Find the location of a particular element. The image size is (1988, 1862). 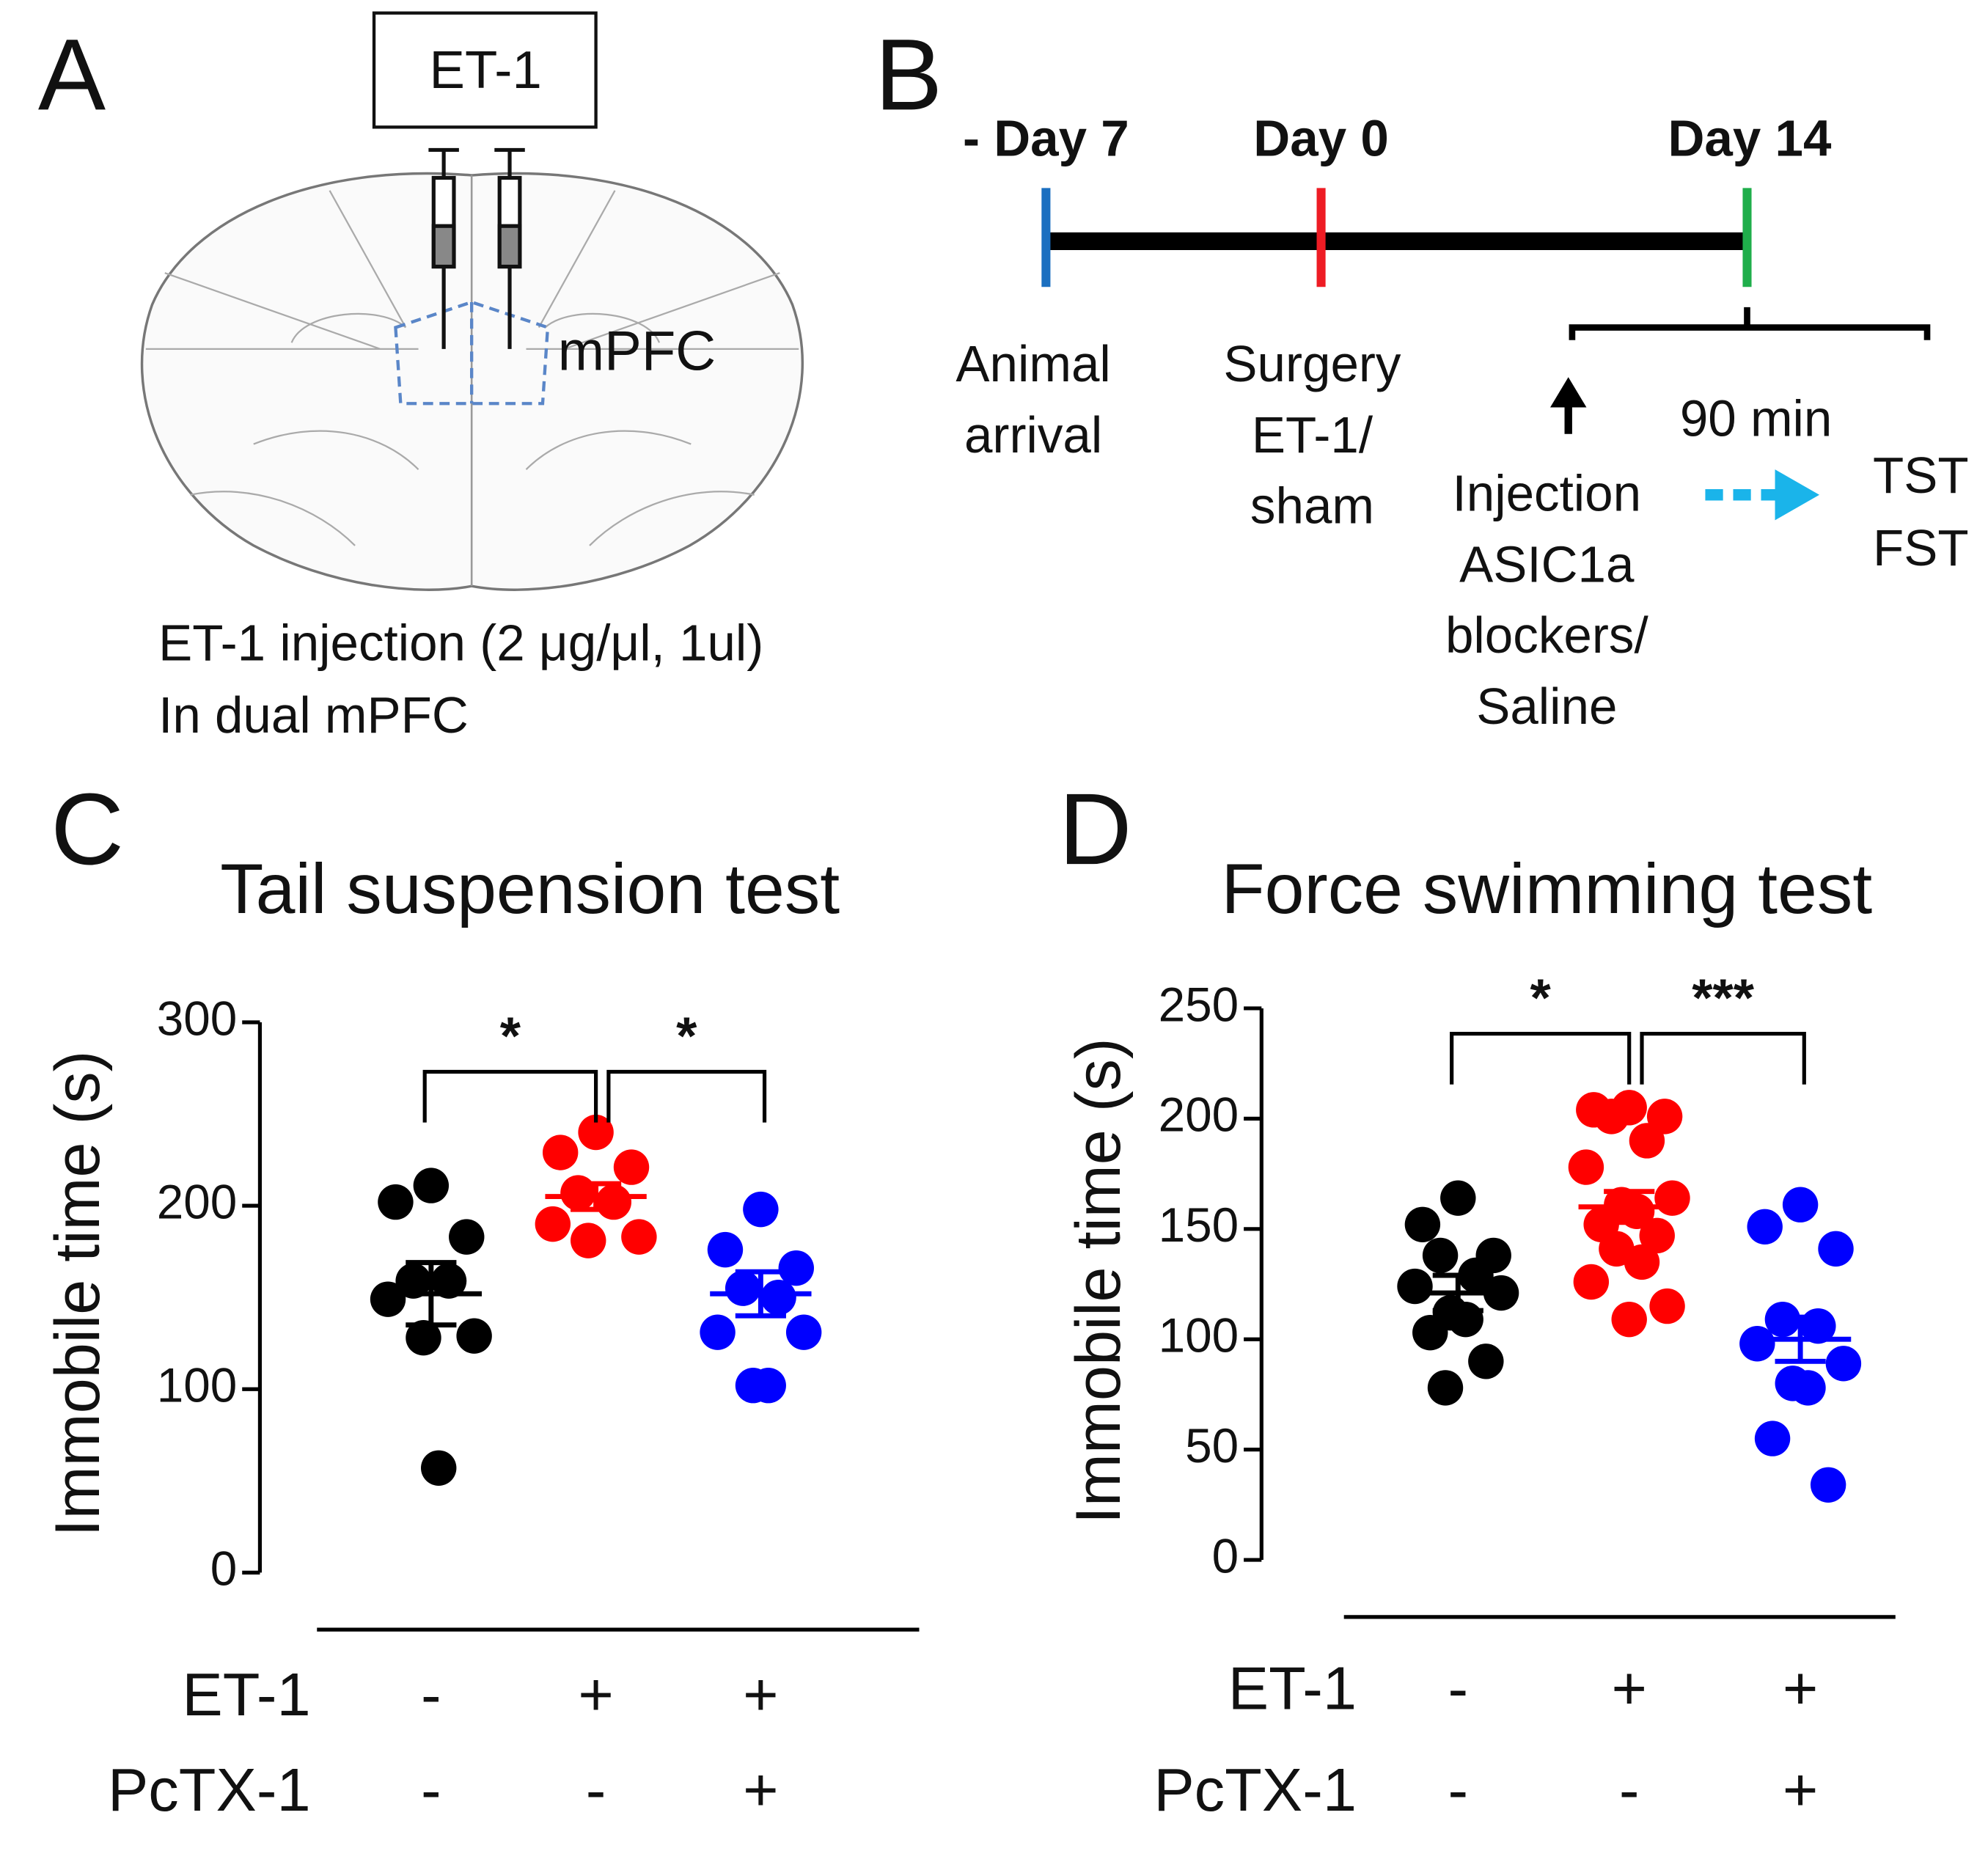

y-tick-label: 300 is located at coordinates (197, 1018).